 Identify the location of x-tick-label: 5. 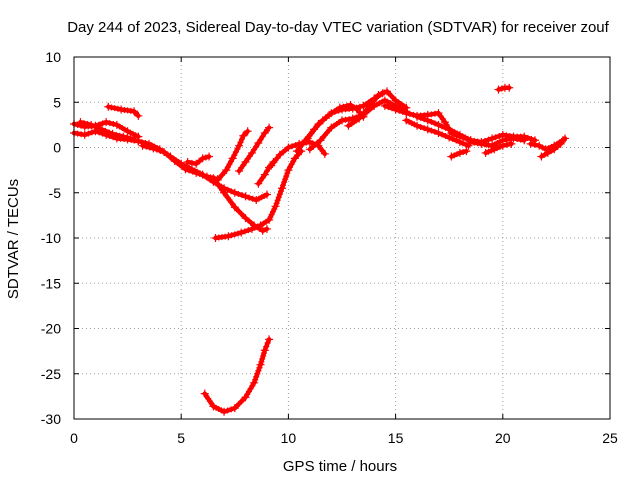
(181, 438).